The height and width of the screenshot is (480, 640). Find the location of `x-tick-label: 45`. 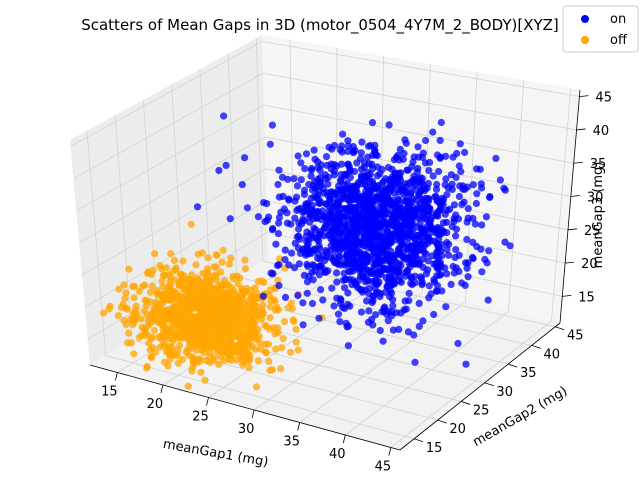

x-tick-label: 45 is located at coordinates (383, 467).